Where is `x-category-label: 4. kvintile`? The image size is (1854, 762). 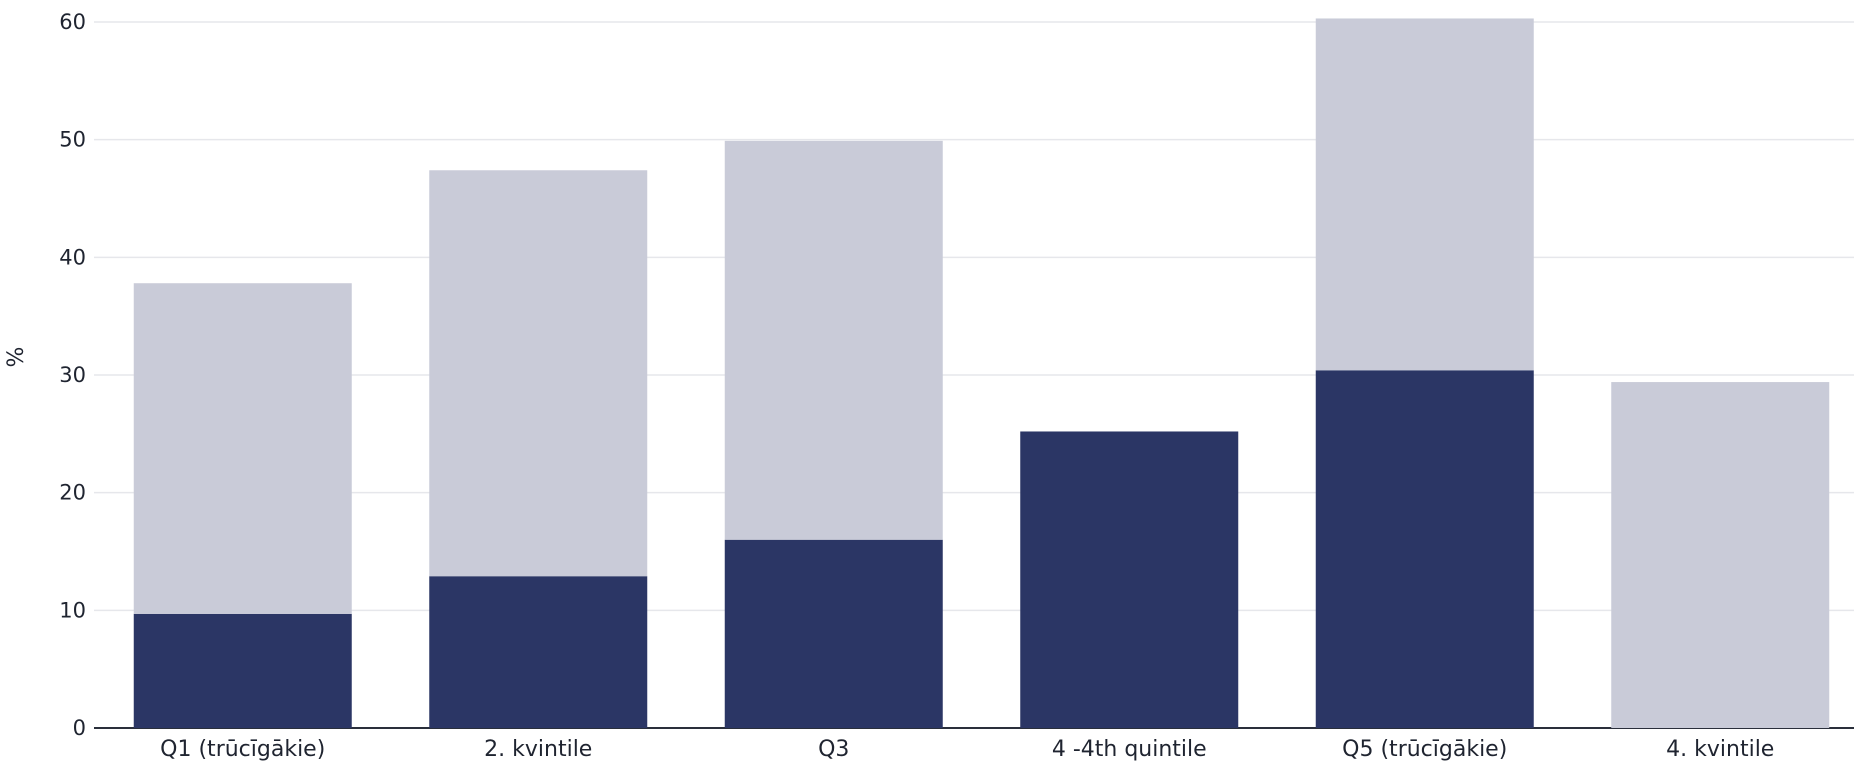 x-category-label: 4. kvintile is located at coordinates (1720, 749).